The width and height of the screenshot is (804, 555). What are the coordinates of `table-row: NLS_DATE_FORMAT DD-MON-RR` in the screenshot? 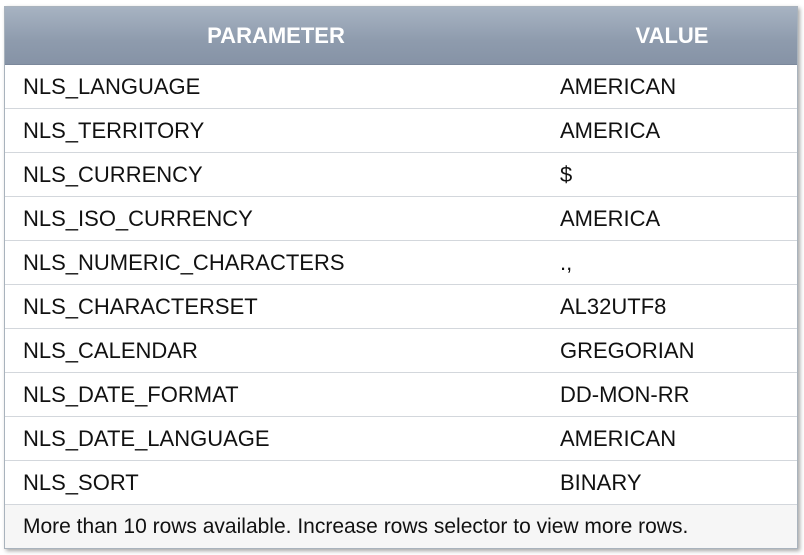 It's located at (401, 394).